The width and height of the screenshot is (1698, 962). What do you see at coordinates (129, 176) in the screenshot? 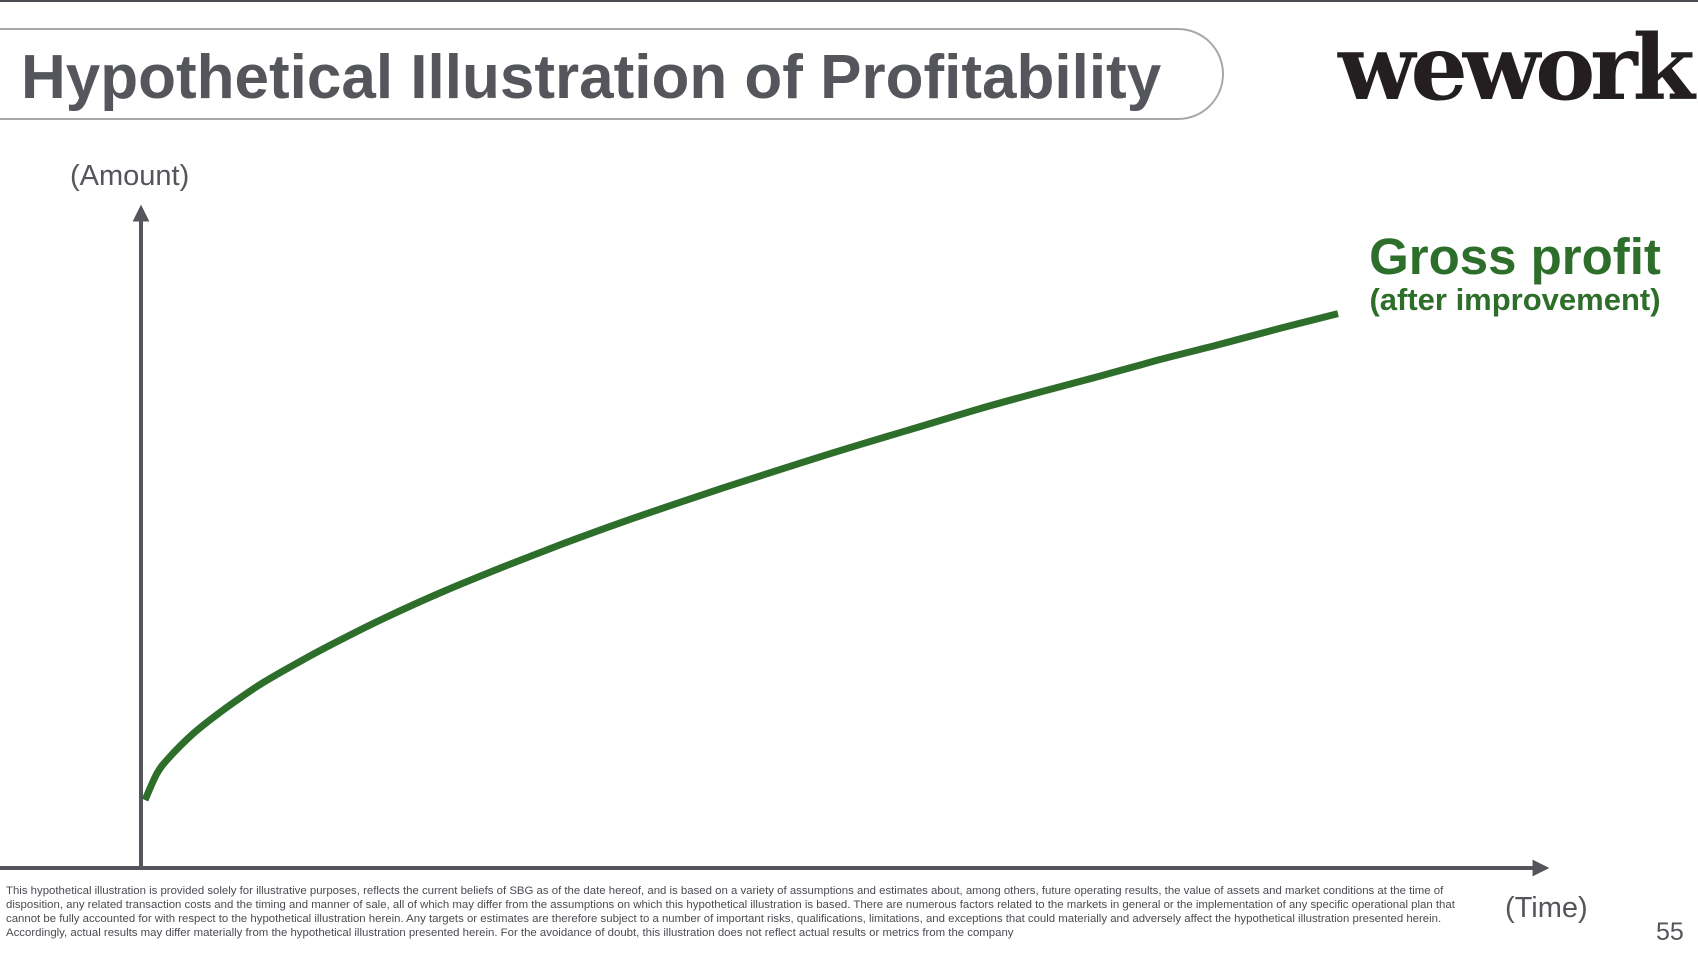
I see `y-axis-label: (Amount)` at bounding box center [129, 176].